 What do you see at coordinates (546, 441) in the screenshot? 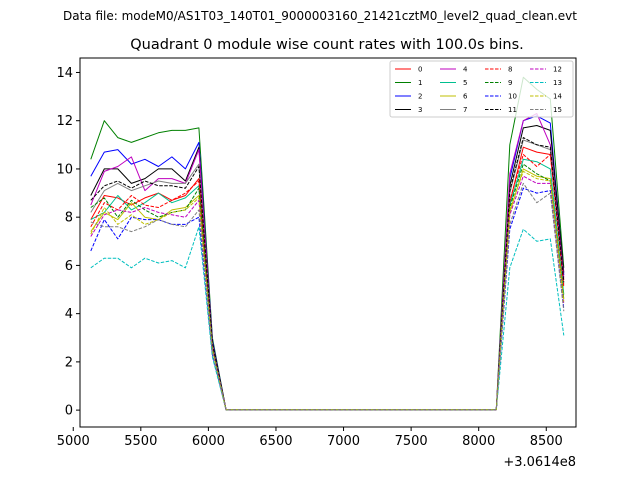
I see `x-tick-label: 8500` at bounding box center [546, 441].